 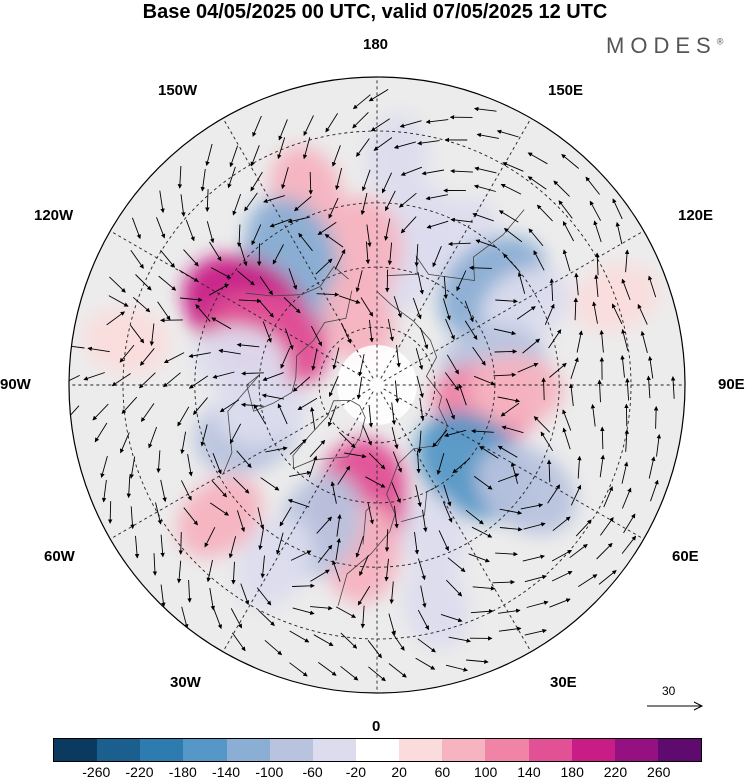 What do you see at coordinates (182, 772) in the screenshot?
I see `colorbar-tick: -180` at bounding box center [182, 772].